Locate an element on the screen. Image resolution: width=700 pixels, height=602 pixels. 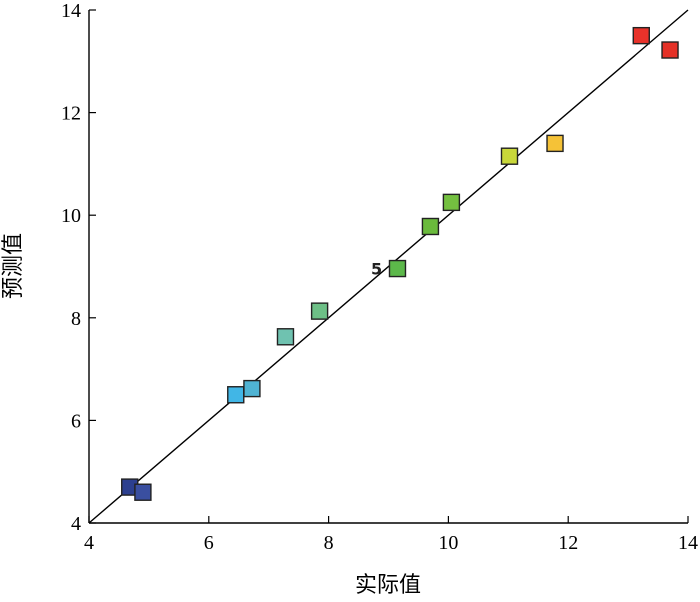
x-axis-label: 实际值 is located at coordinates (388, 585).